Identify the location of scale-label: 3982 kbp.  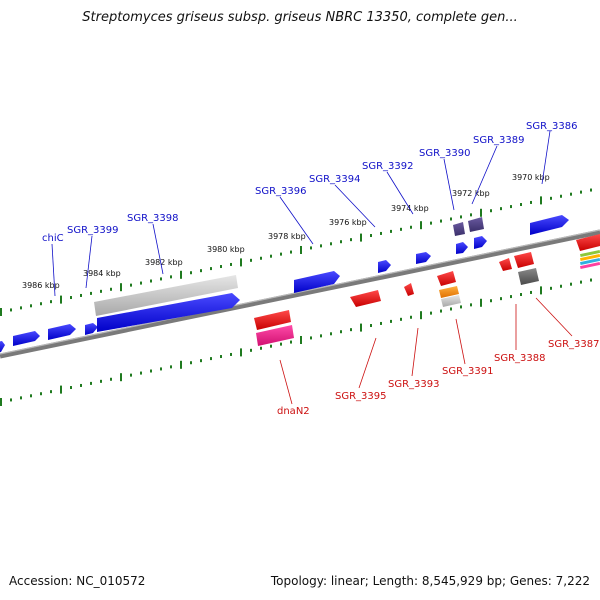
(164, 262).